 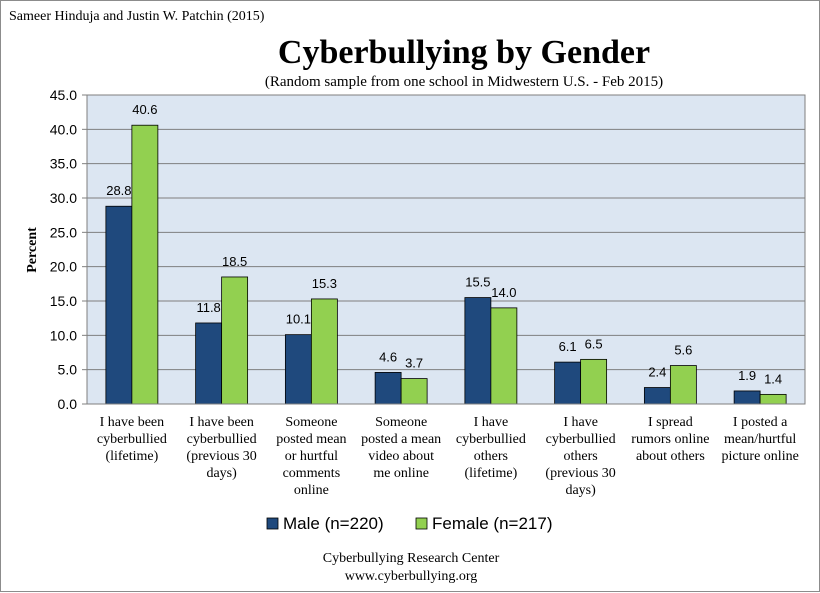 What do you see at coordinates (401, 456) in the screenshot?
I see `category-label-line: video about` at bounding box center [401, 456].